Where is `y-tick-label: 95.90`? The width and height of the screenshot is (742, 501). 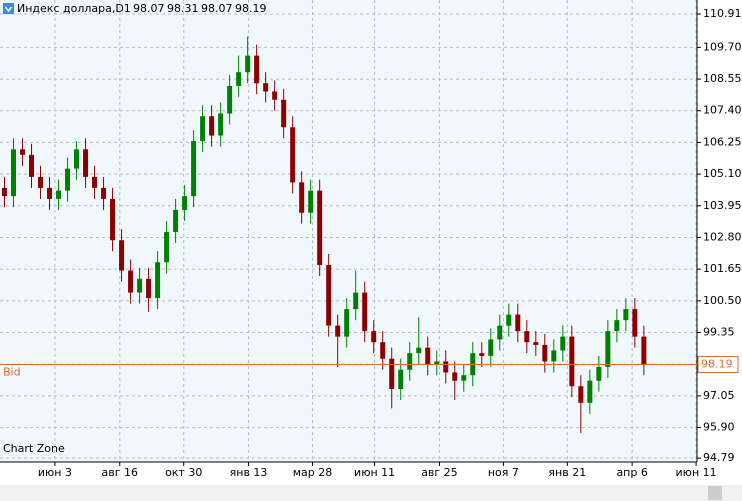 y-tick-label: 95.90 is located at coordinates (719, 427).